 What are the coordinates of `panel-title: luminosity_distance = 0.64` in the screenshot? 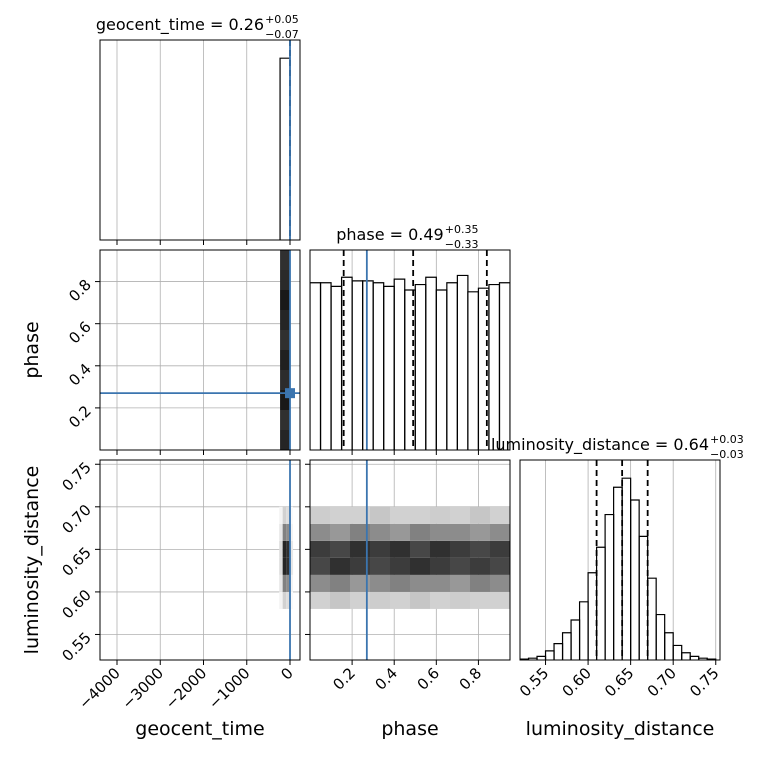 It's located at (600, 445).